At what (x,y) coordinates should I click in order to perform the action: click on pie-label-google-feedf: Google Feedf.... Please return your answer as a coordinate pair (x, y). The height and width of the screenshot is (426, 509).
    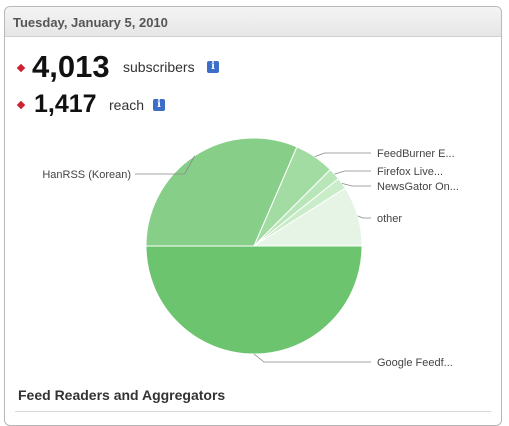
    Looking at the image, I should click on (415, 363).